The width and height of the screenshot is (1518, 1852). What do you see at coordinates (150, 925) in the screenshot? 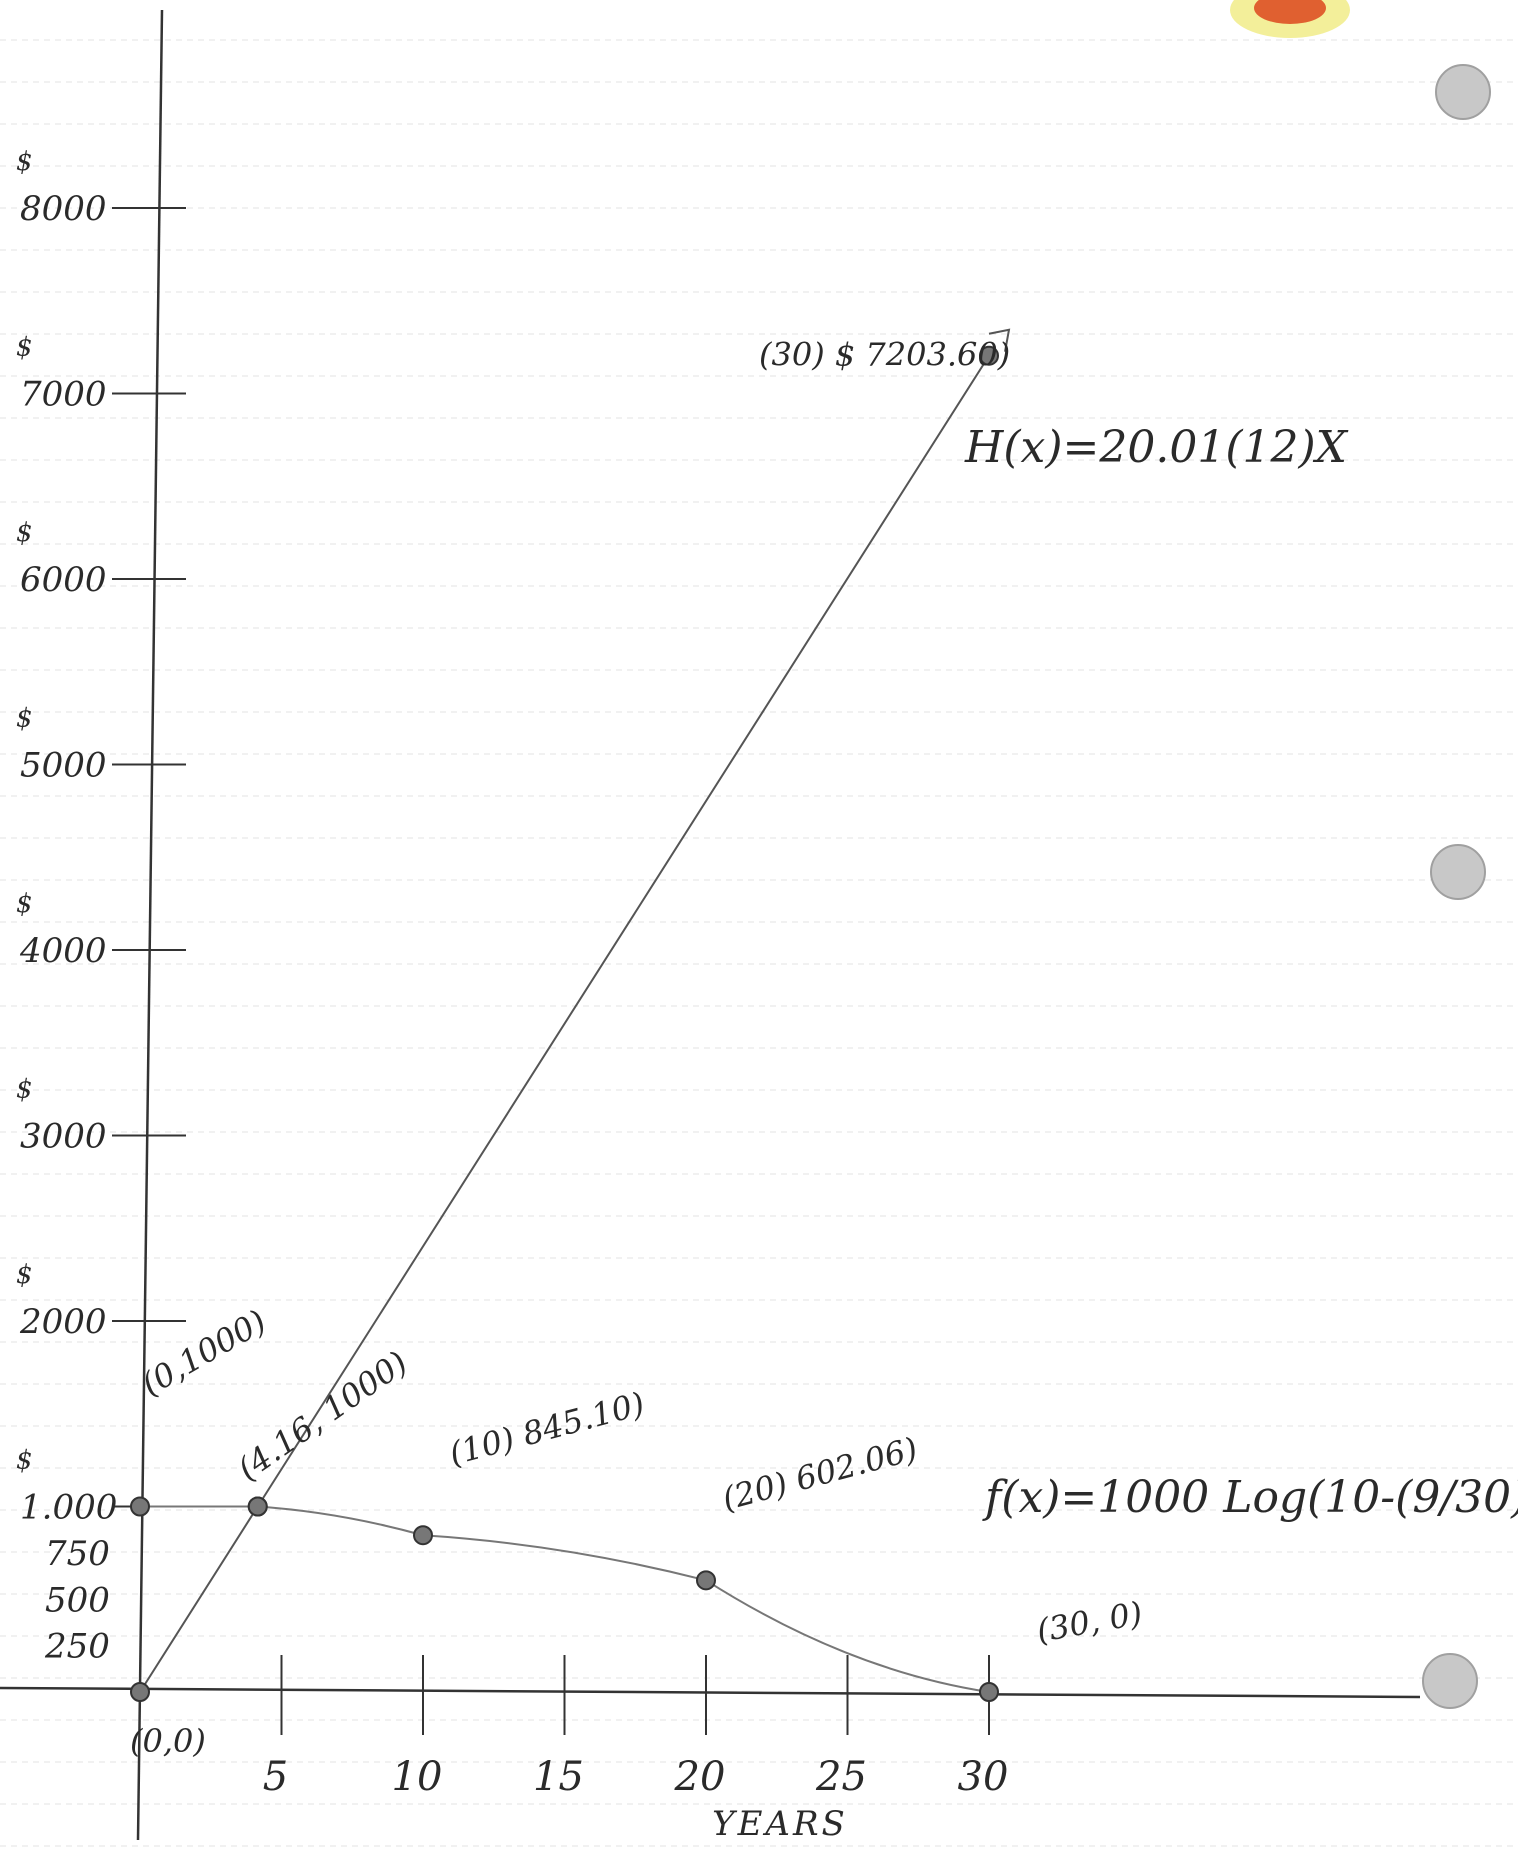
I see `y-axis` at bounding box center [150, 925].